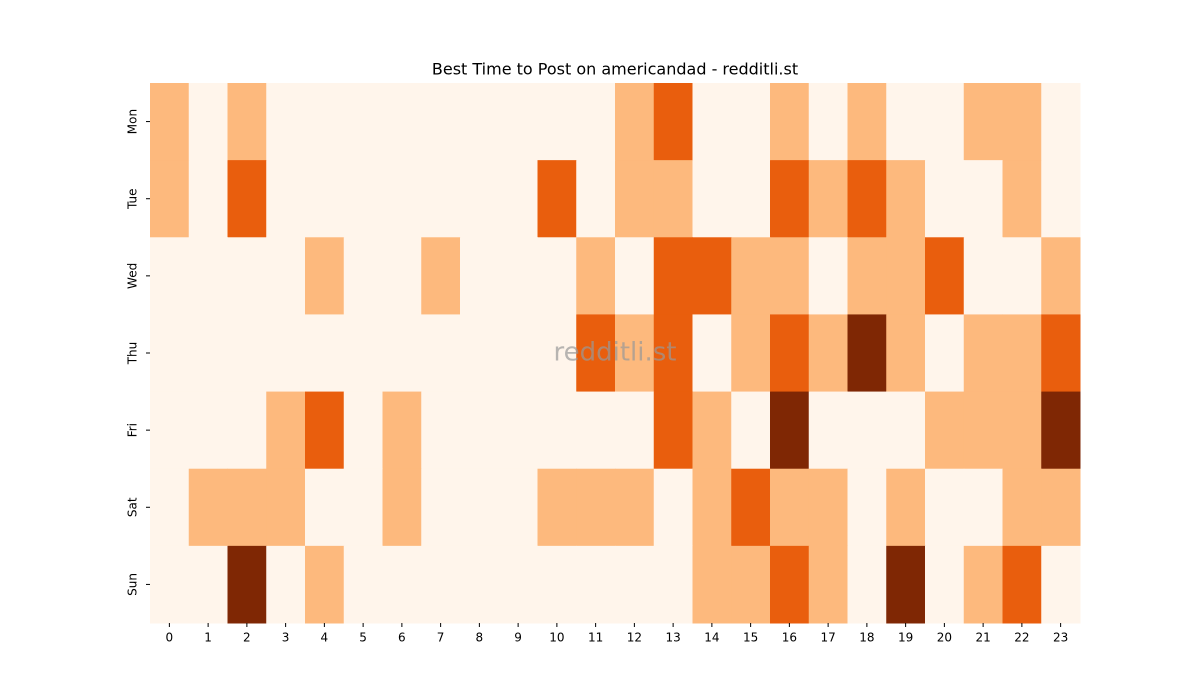 This screenshot has width=1200, height=700. What do you see at coordinates (480, 638) in the screenshot?
I see `x-tick-label: 8` at bounding box center [480, 638].